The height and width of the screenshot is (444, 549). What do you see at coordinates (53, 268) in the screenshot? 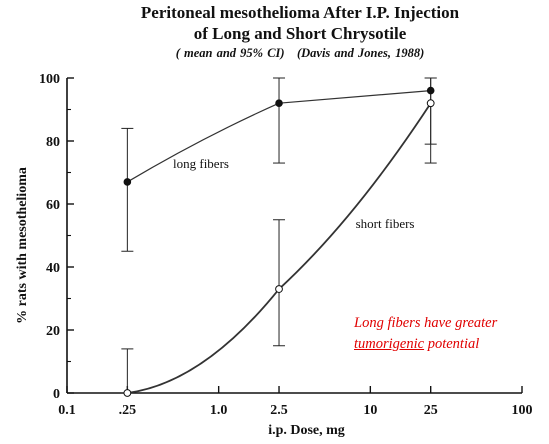
I see `y-tick-label: 40` at bounding box center [53, 268].